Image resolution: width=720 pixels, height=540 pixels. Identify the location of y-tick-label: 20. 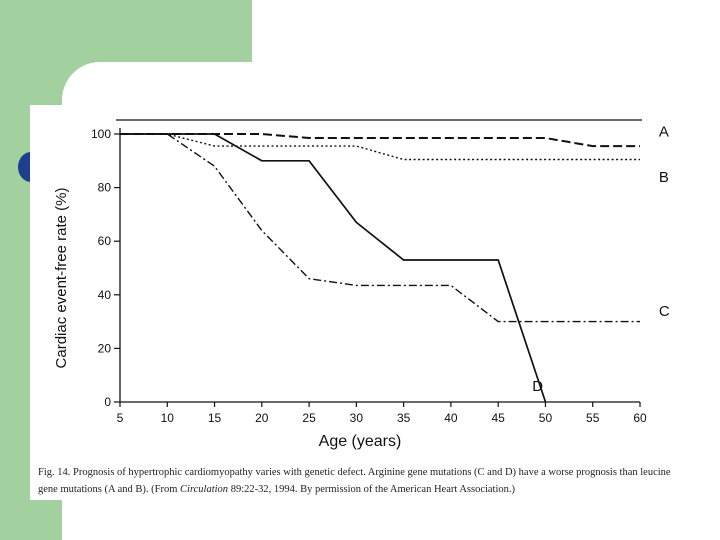
(105, 348).